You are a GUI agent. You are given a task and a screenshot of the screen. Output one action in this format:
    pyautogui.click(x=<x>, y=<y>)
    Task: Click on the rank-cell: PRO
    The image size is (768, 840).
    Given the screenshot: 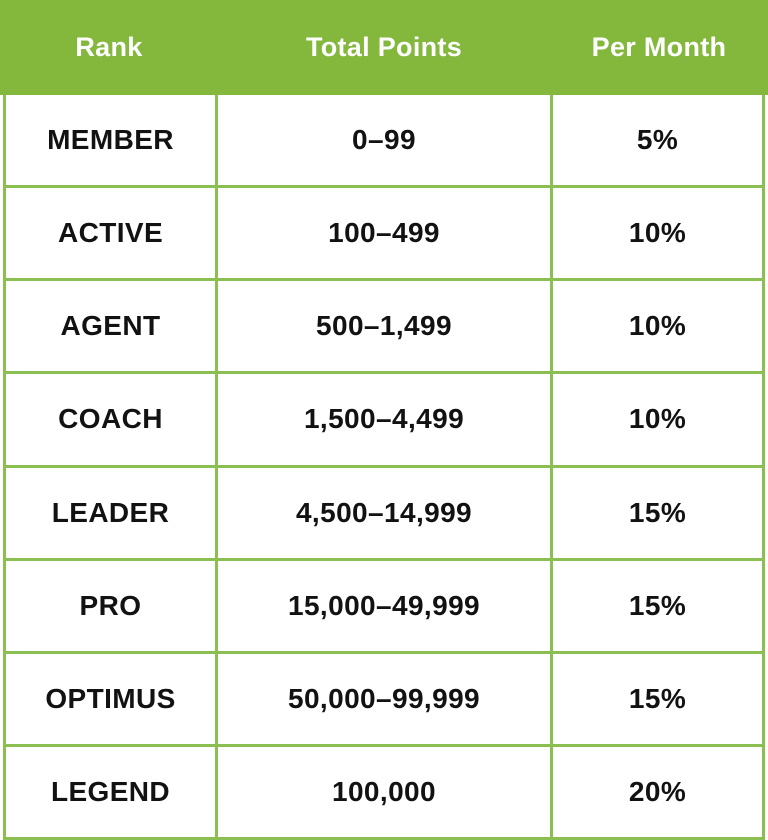 What is the action you would take?
    pyautogui.click(x=110, y=605)
    